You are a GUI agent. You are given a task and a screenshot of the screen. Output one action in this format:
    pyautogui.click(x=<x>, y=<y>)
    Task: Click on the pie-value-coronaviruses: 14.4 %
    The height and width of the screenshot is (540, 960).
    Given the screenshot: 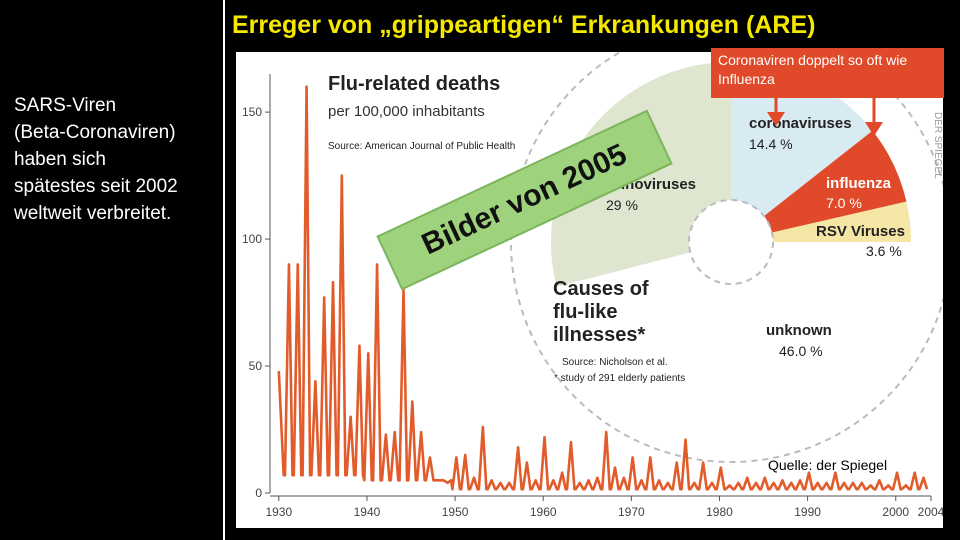 What is the action you would take?
    pyautogui.click(x=771, y=144)
    